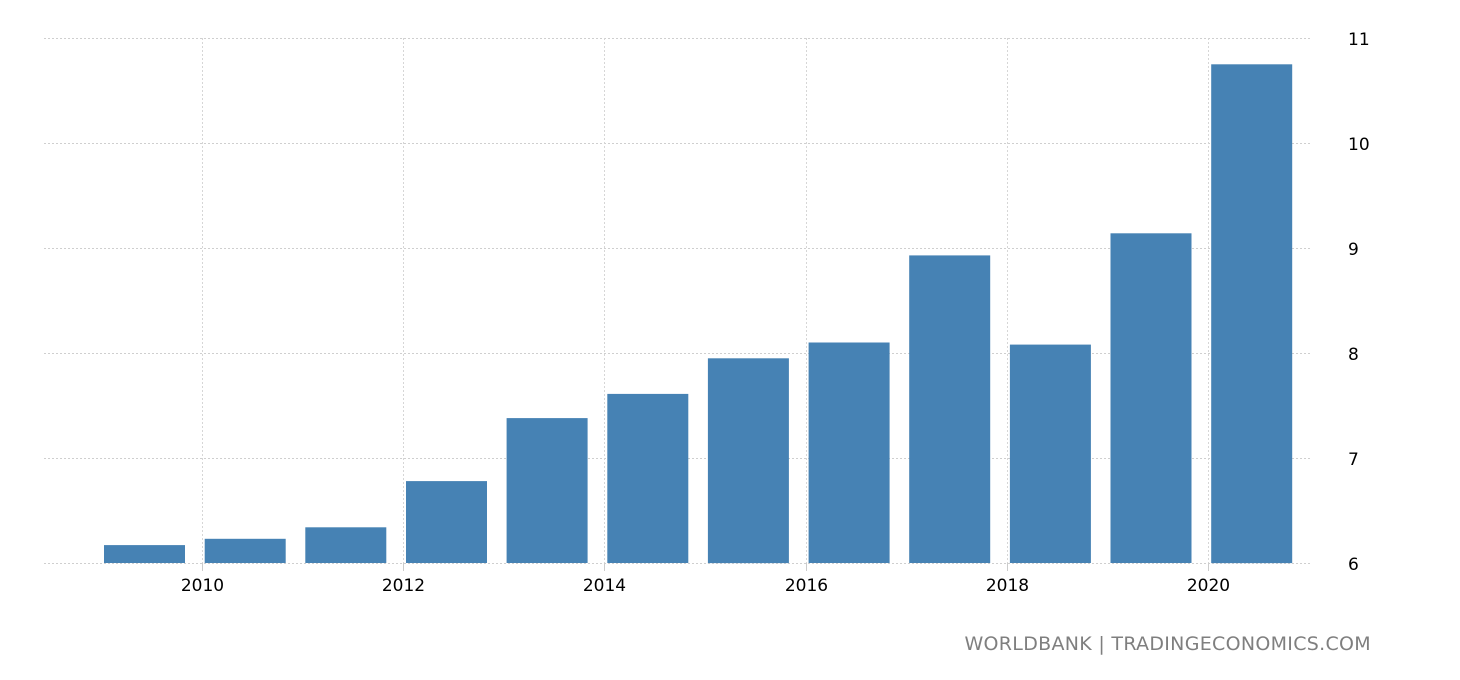  What do you see at coordinates (806, 586) in the screenshot?
I see `x-tick-label: 2016` at bounding box center [806, 586].